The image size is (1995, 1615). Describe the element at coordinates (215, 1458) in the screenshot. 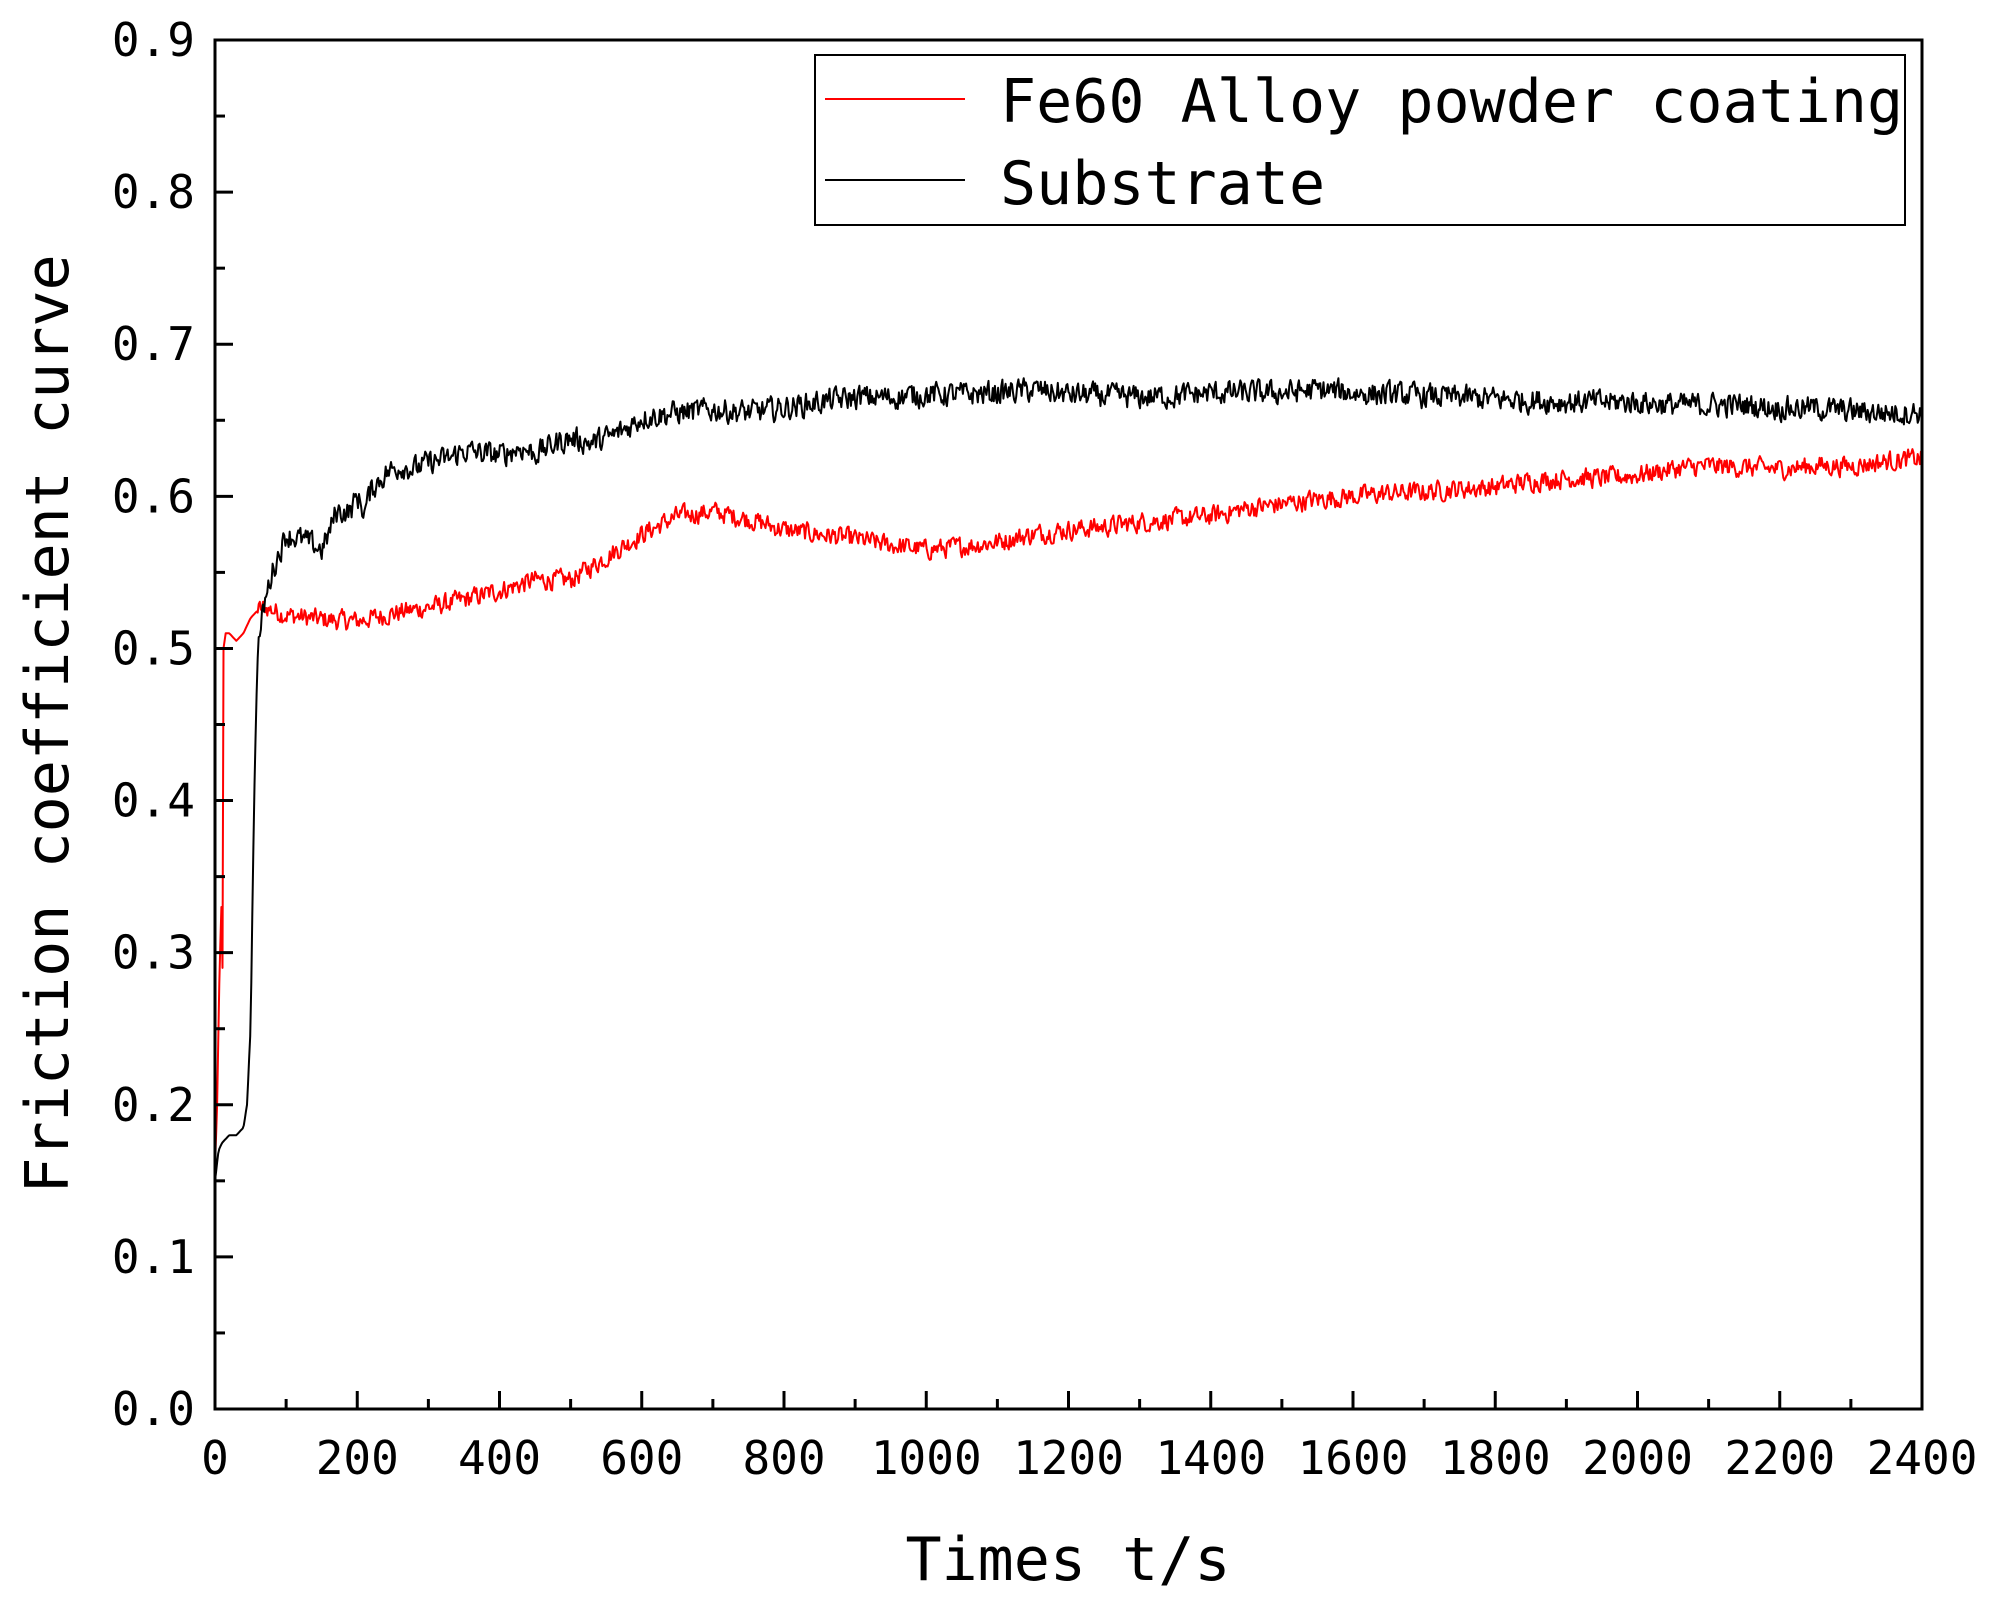

I see `x-tick-label: 0` at that location.